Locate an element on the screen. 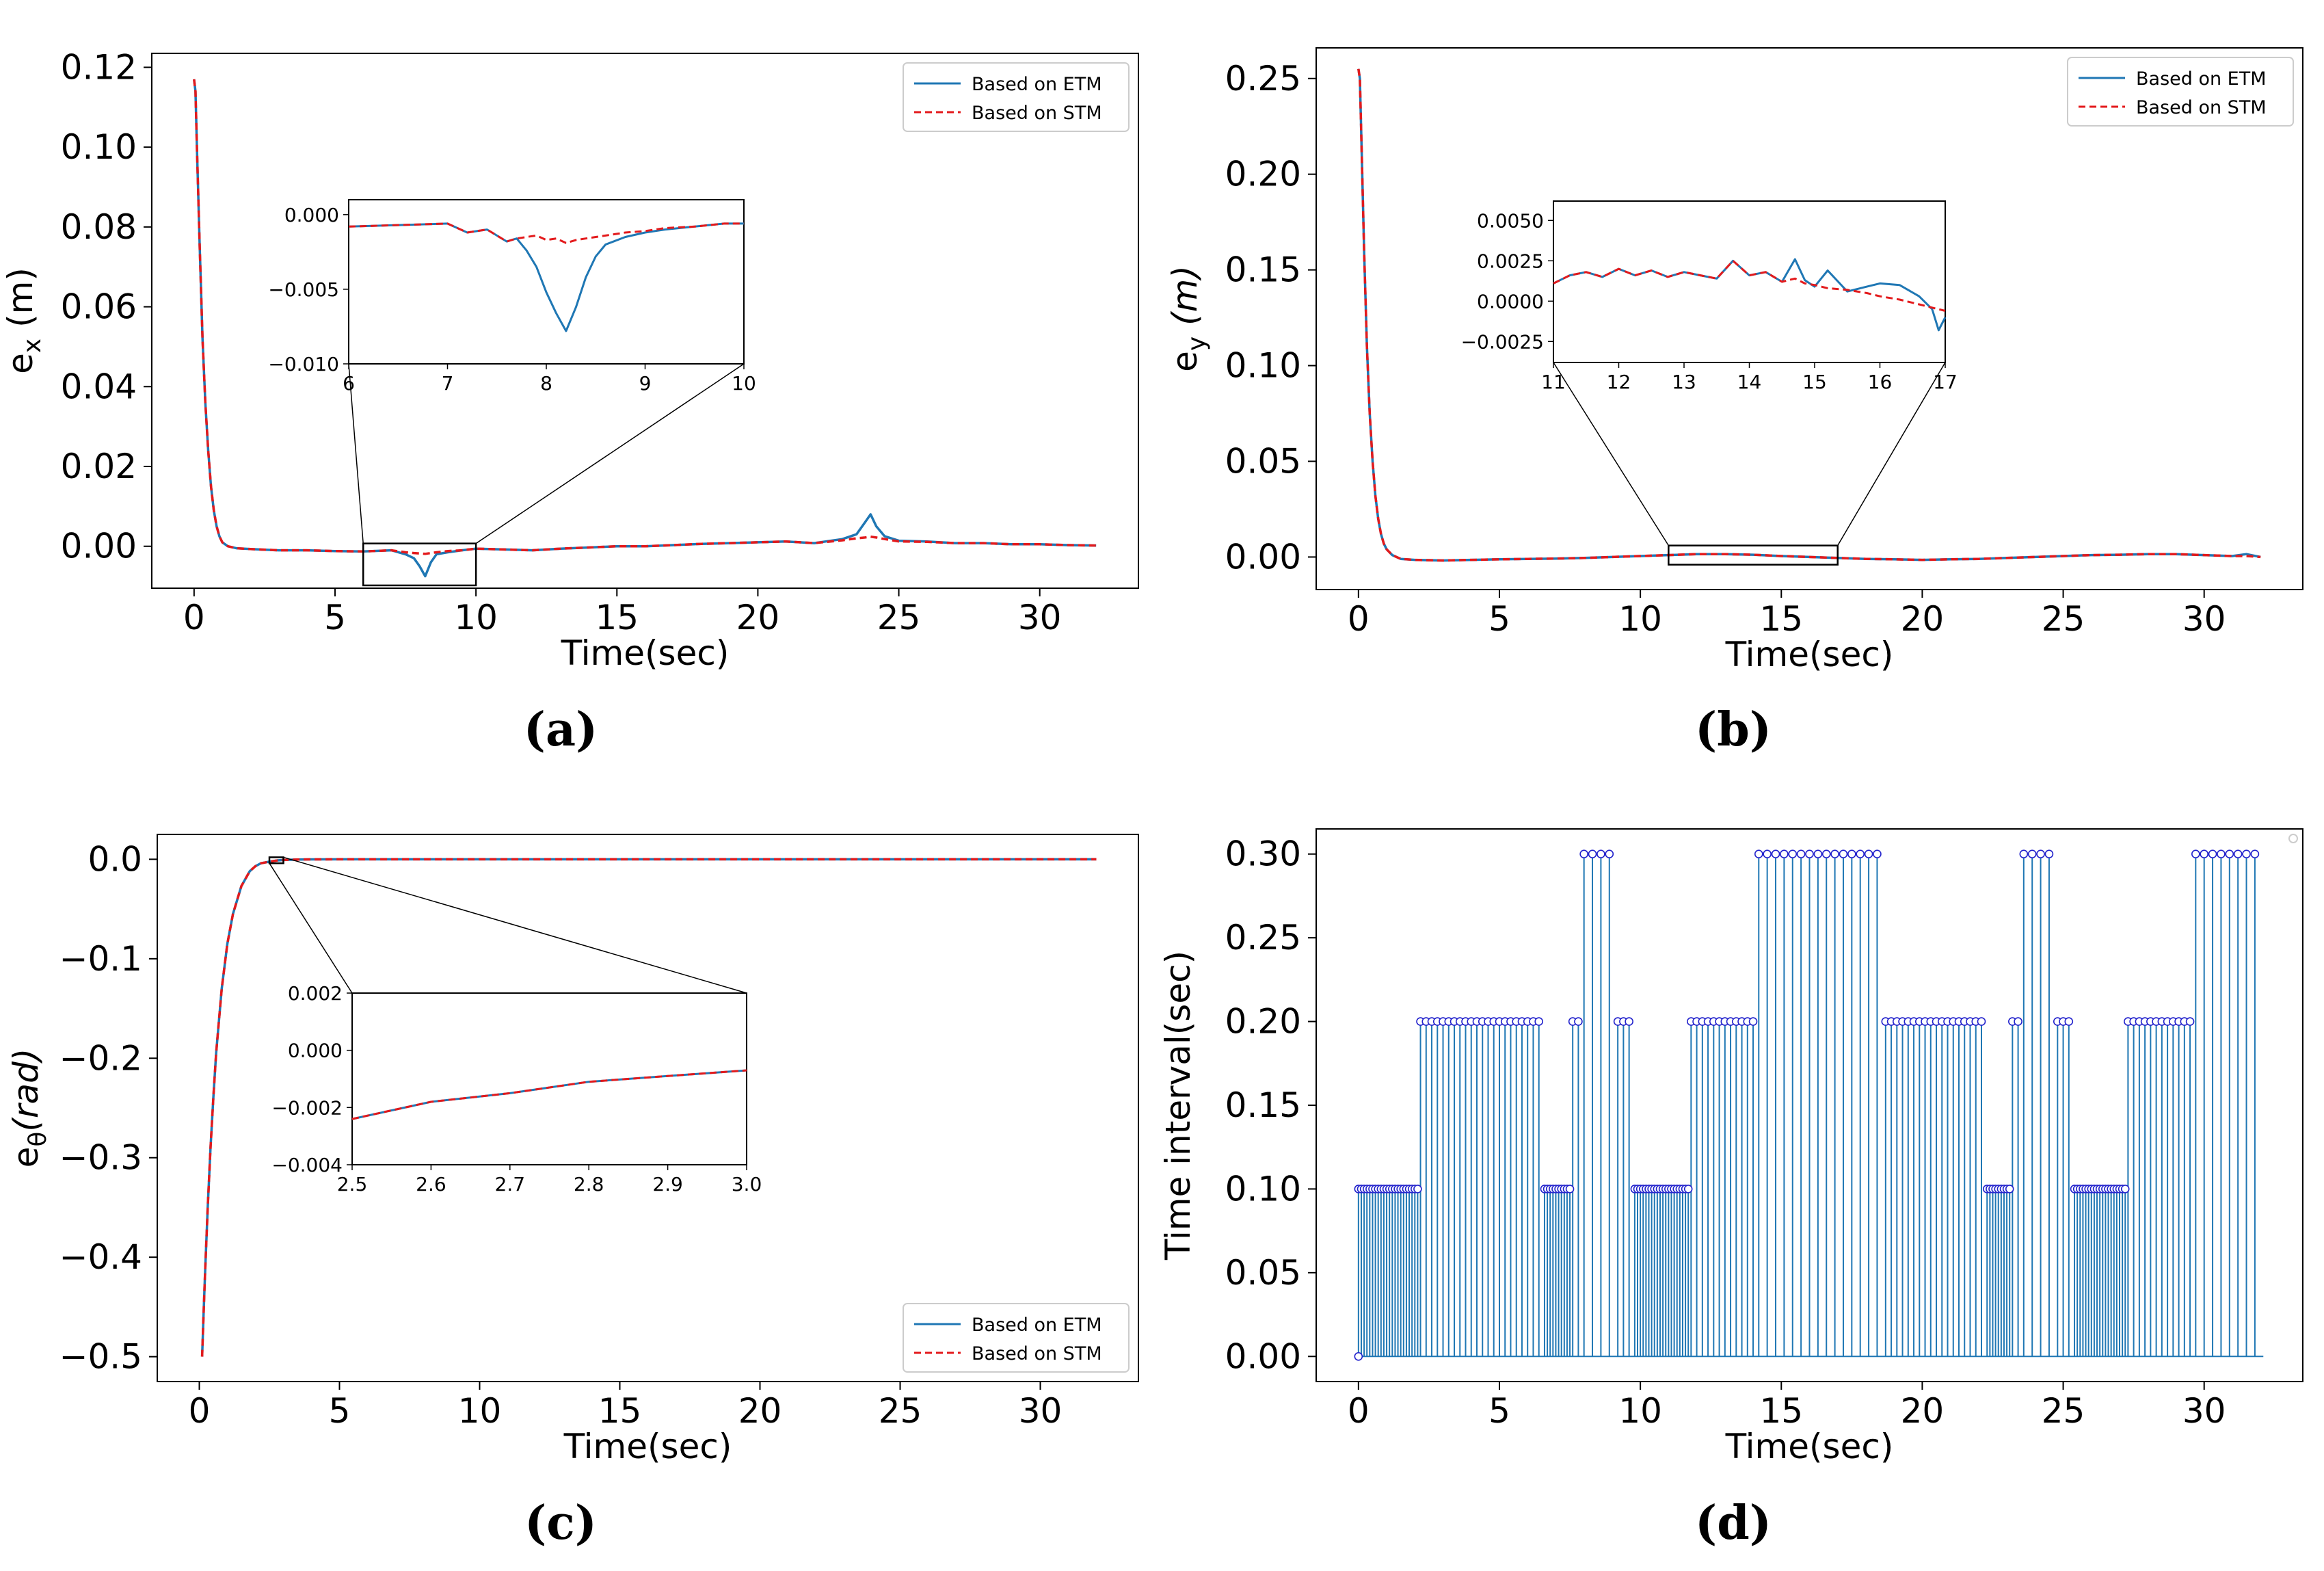 This screenshot has height=1571, width=2324. chart-c-inset-xtick-label: 2.5 is located at coordinates (352, 1185).